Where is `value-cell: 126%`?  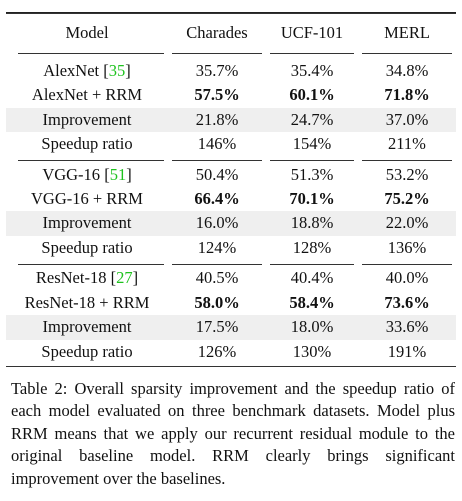 value-cell: 126% is located at coordinates (217, 352).